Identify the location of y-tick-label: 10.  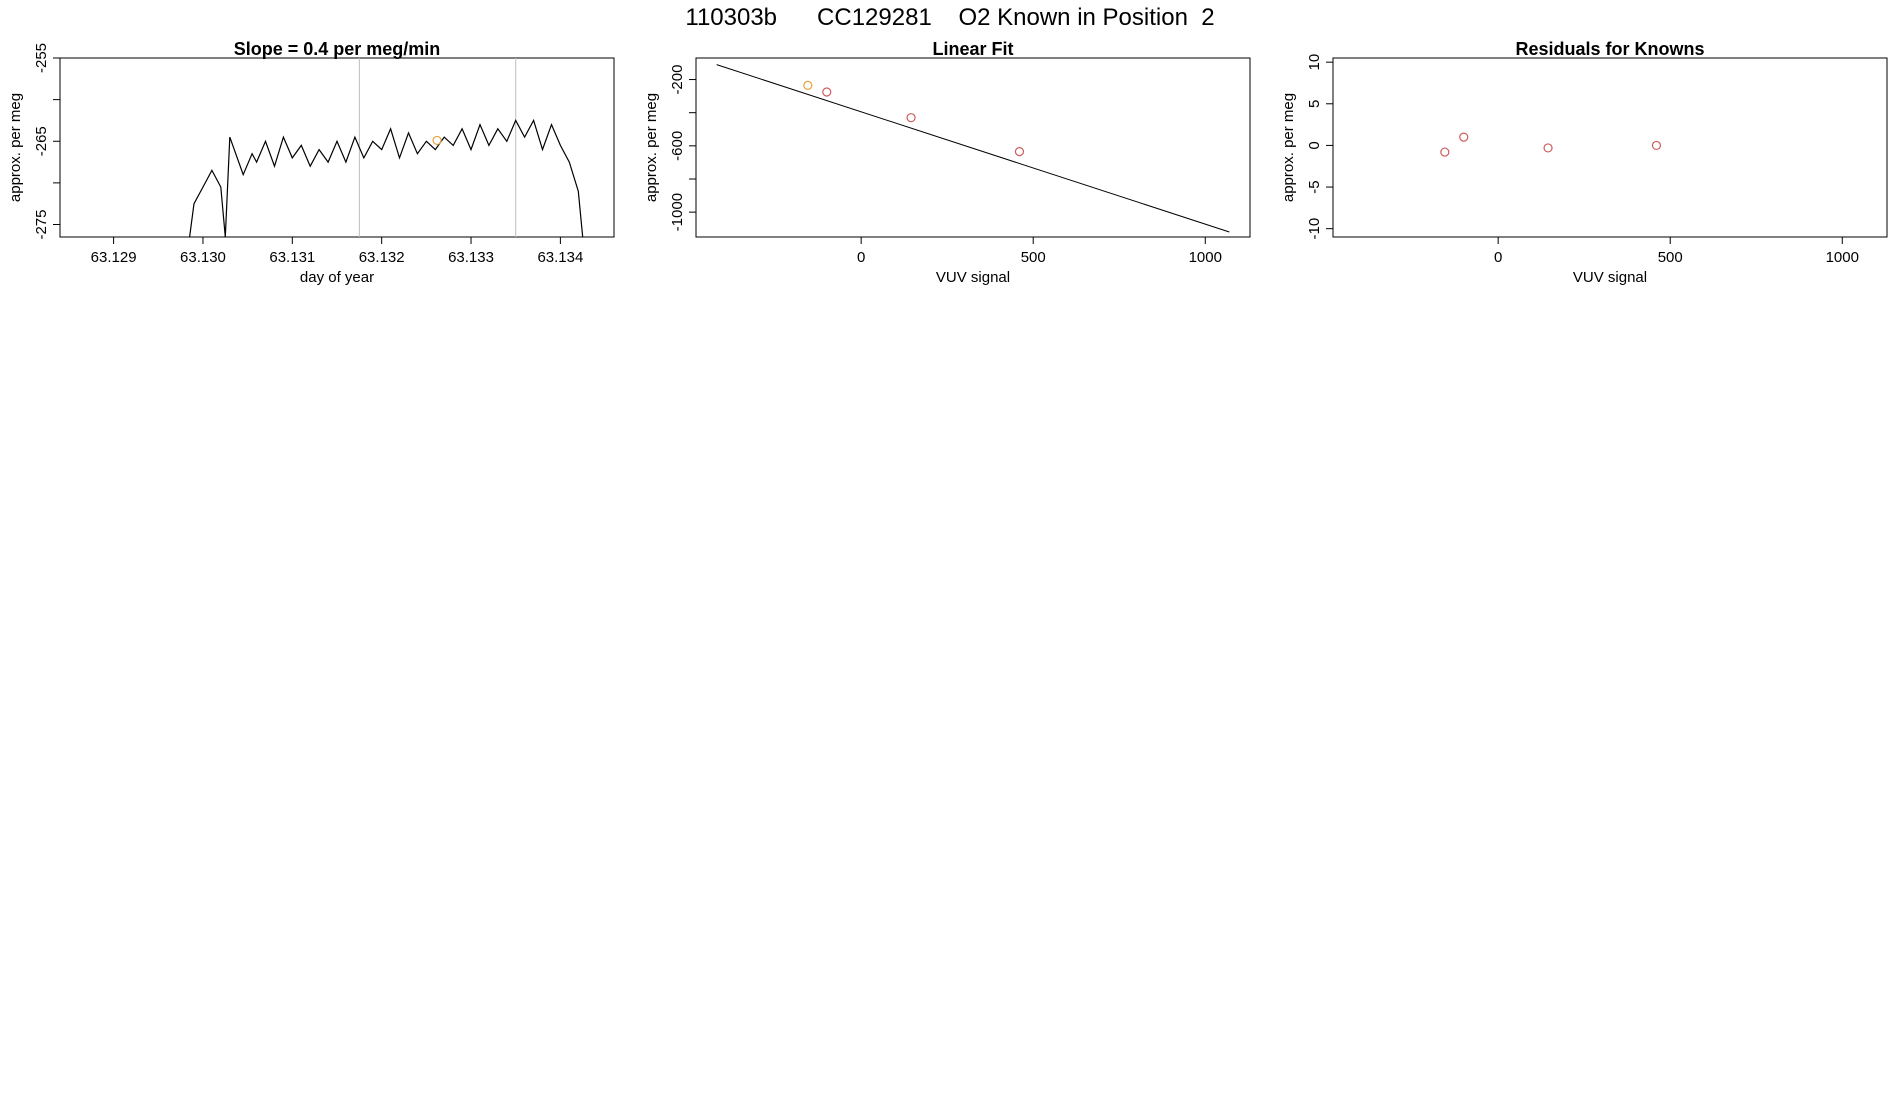
(1314, 62).